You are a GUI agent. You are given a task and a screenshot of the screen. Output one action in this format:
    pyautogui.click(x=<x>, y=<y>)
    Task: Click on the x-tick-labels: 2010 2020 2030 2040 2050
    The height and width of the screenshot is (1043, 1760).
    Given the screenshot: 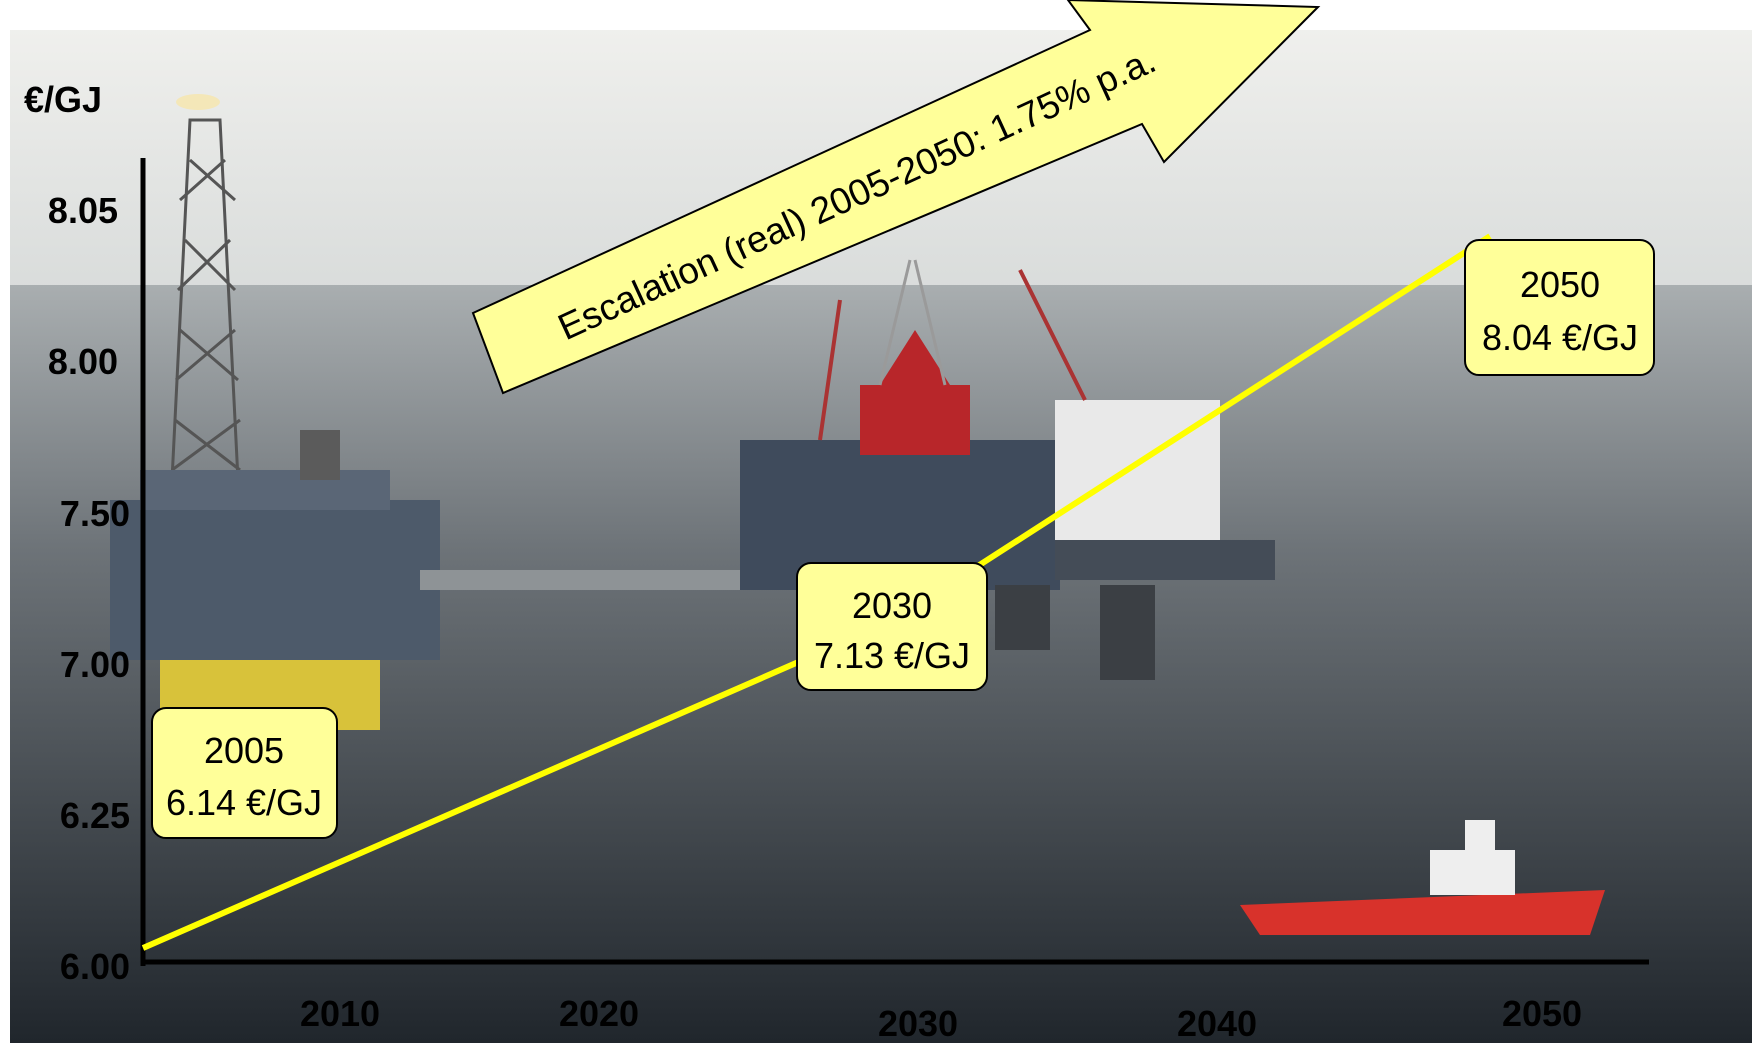 What is the action you would take?
    pyautogui.click(x=941, y=1018)
    